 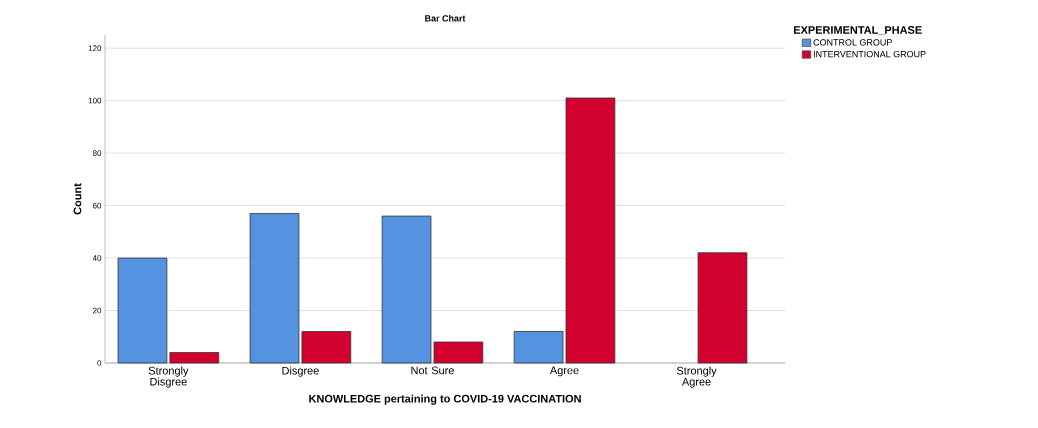 What do you see at coordinates (852, 42) in the screenshot?
I see `legend-label: CONTROL GROUP` at bounding box center [852, 42].